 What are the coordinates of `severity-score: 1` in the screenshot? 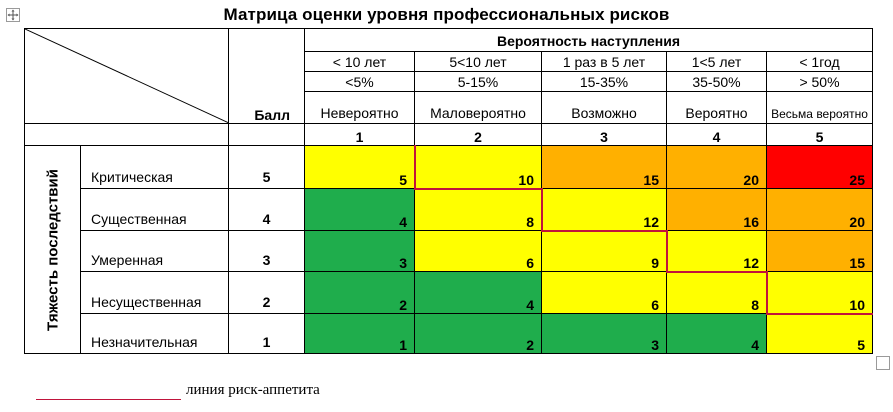 It's located at (266, 333).